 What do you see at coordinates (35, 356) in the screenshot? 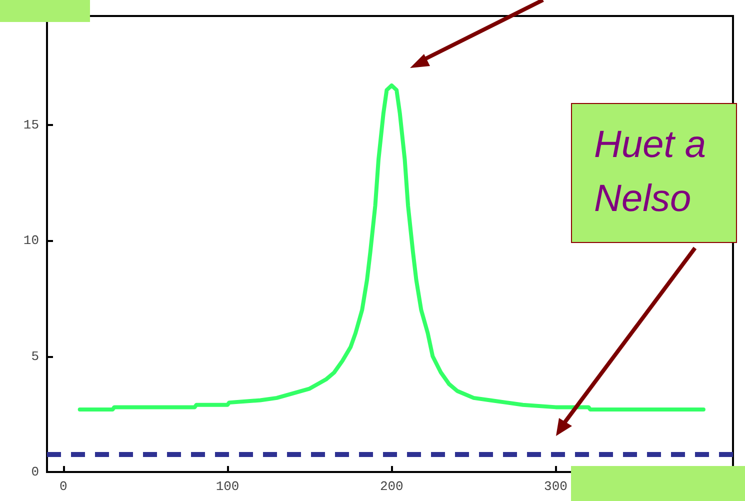
I see `y-tick-label: 5` at bounding box center [35, 356].